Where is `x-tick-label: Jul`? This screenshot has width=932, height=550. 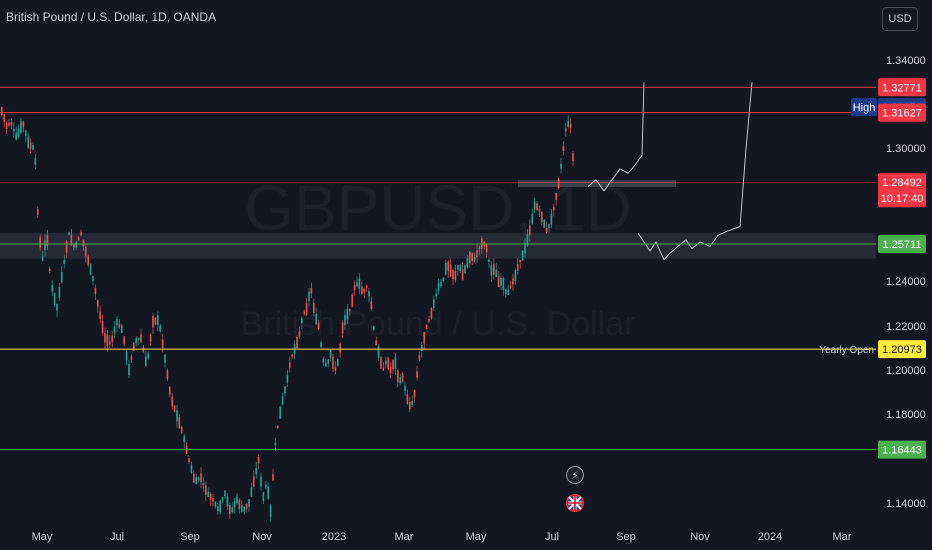
x-tick-label: Jul is located at coordinates (117, 537).